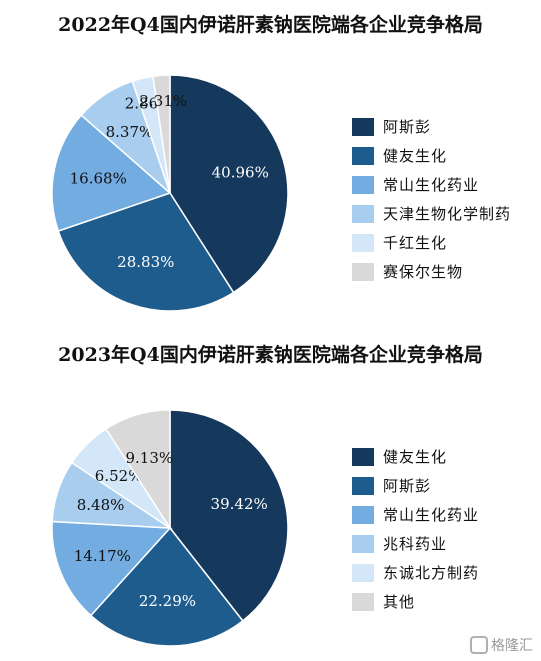 This screenshot has height=661, width=541. What do you see at coordinates (163, 101) in the screenshot?
I see `pie-data-label: 2.31%` at bounding box center [163, 101].